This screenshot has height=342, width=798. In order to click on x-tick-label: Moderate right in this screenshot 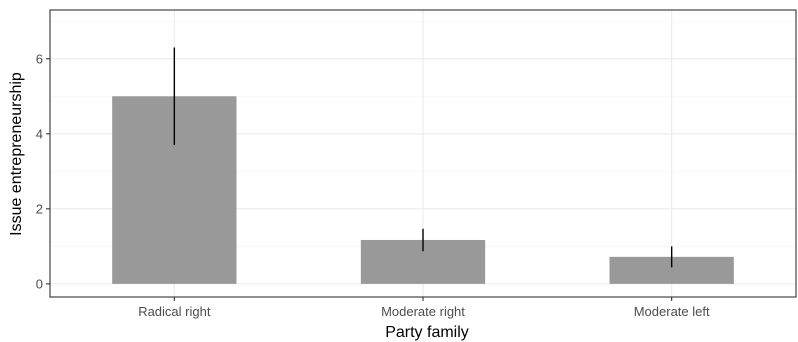, I will do `click(423, 311)`.